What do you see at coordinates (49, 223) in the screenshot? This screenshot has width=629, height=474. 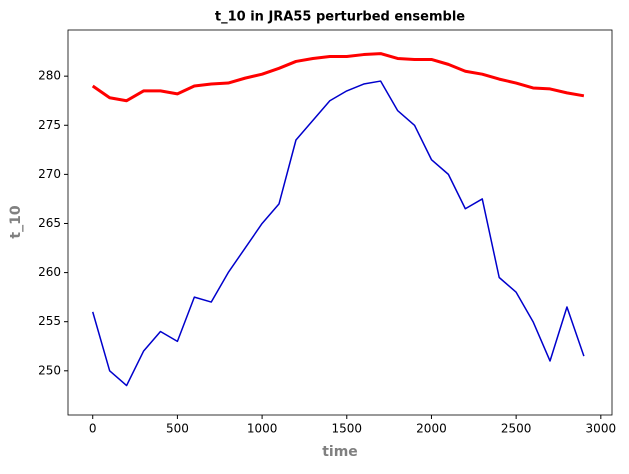 I see `y-tick-label: 265` at bounding box center [49, 223].